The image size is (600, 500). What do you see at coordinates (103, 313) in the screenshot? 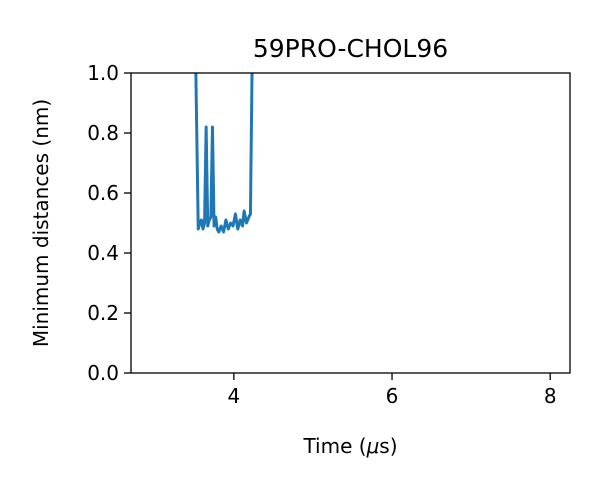
I see `y-tick-label: 0.2` at bounding box center [103, 313].